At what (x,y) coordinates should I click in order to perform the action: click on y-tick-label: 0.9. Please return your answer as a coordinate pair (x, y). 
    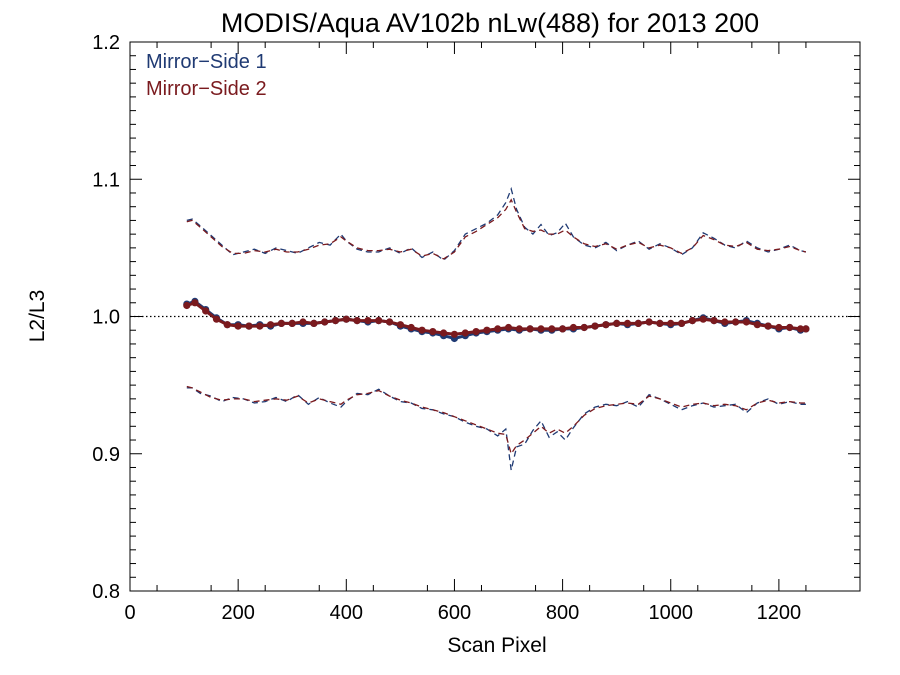
    Looking at the image, I should click on (106, 455).